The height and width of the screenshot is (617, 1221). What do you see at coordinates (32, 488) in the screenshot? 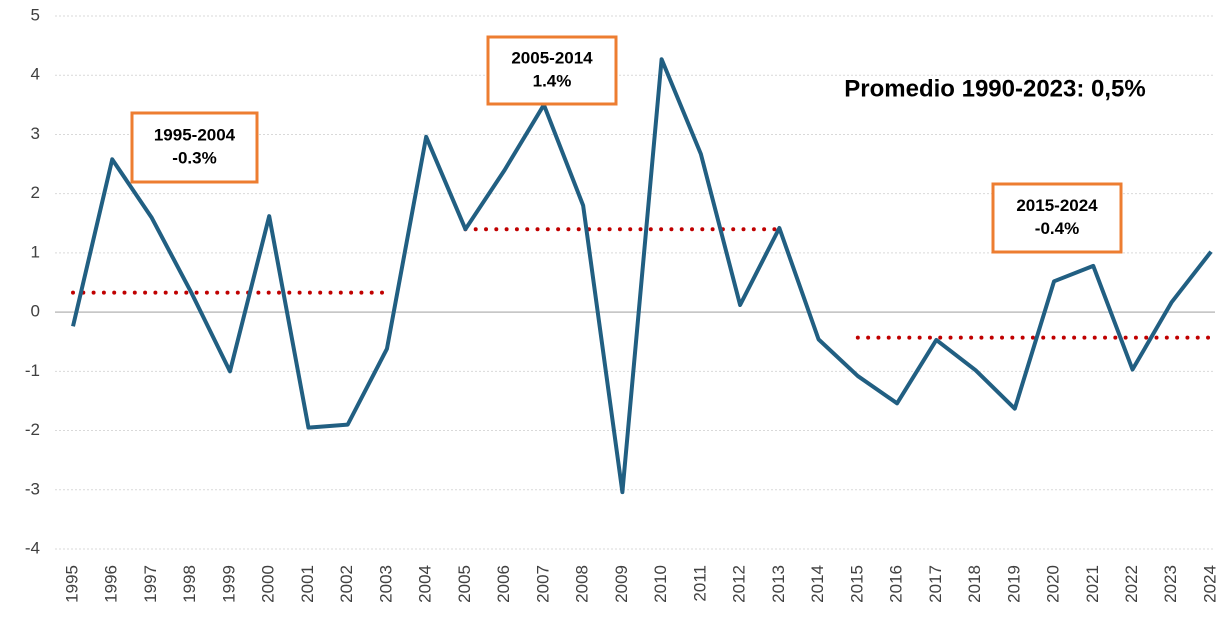
I see `y-tick-label: -3` at bounding box center [32, 488].